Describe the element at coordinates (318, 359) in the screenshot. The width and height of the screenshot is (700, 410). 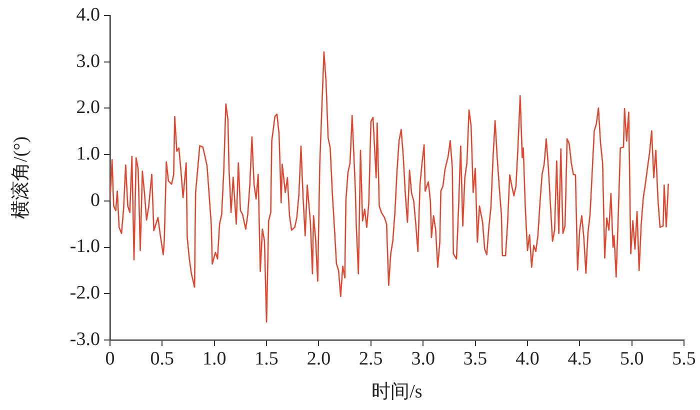
I see `x-tick-label: 2.0` at that location.